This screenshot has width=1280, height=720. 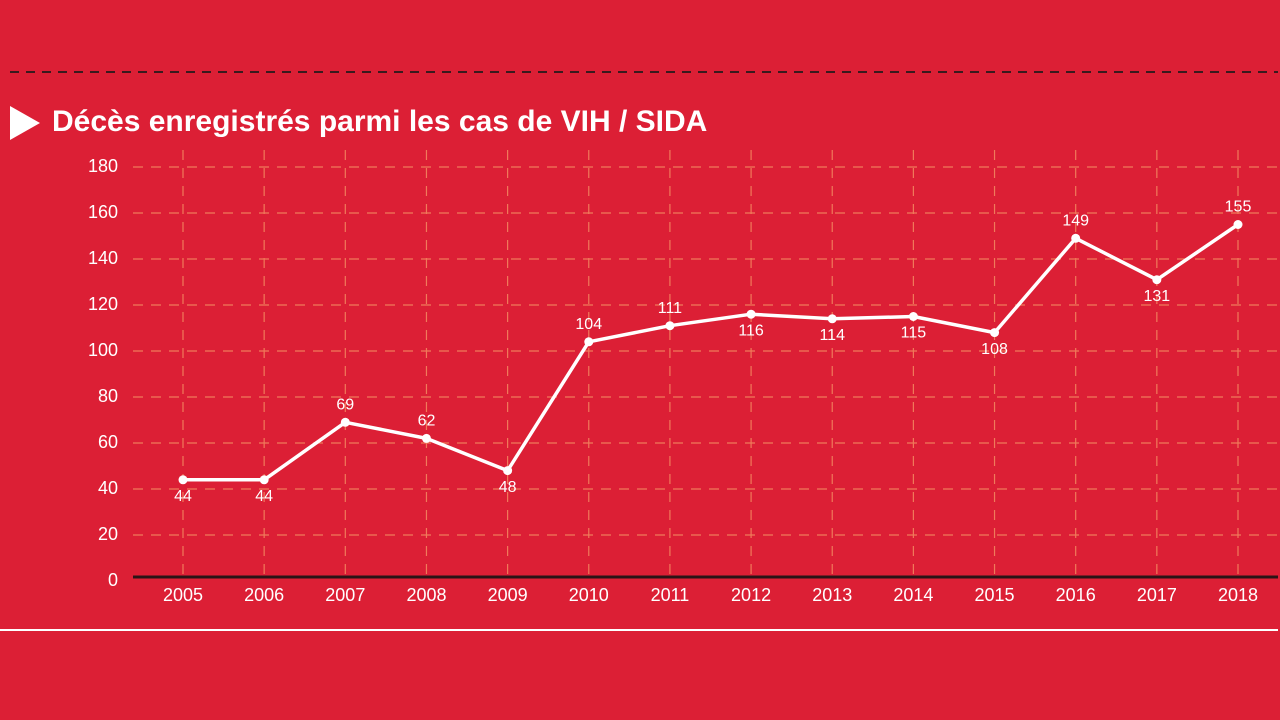 What do you see at coordinates (670, 595) in the screenshot?
I see `x-tick-label: 2011` at bounding box center [670, 595].